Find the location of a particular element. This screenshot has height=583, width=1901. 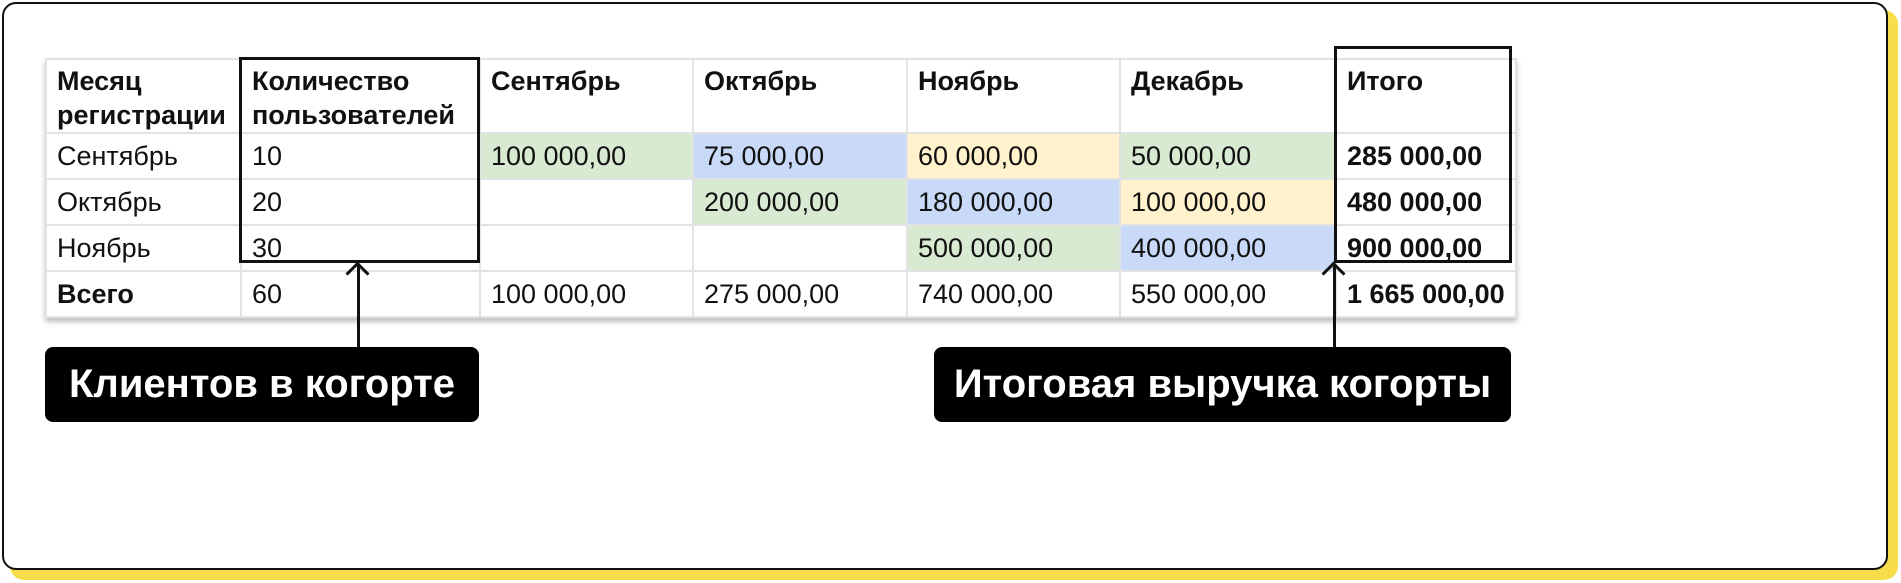

header-cell: Итого is located at coordinates (1426, 96).